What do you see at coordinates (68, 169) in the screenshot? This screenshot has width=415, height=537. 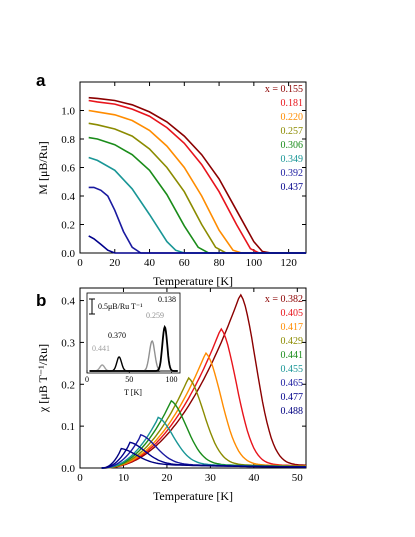 I see `y-tick-label: 0.6` at bounding box center [68, 169].